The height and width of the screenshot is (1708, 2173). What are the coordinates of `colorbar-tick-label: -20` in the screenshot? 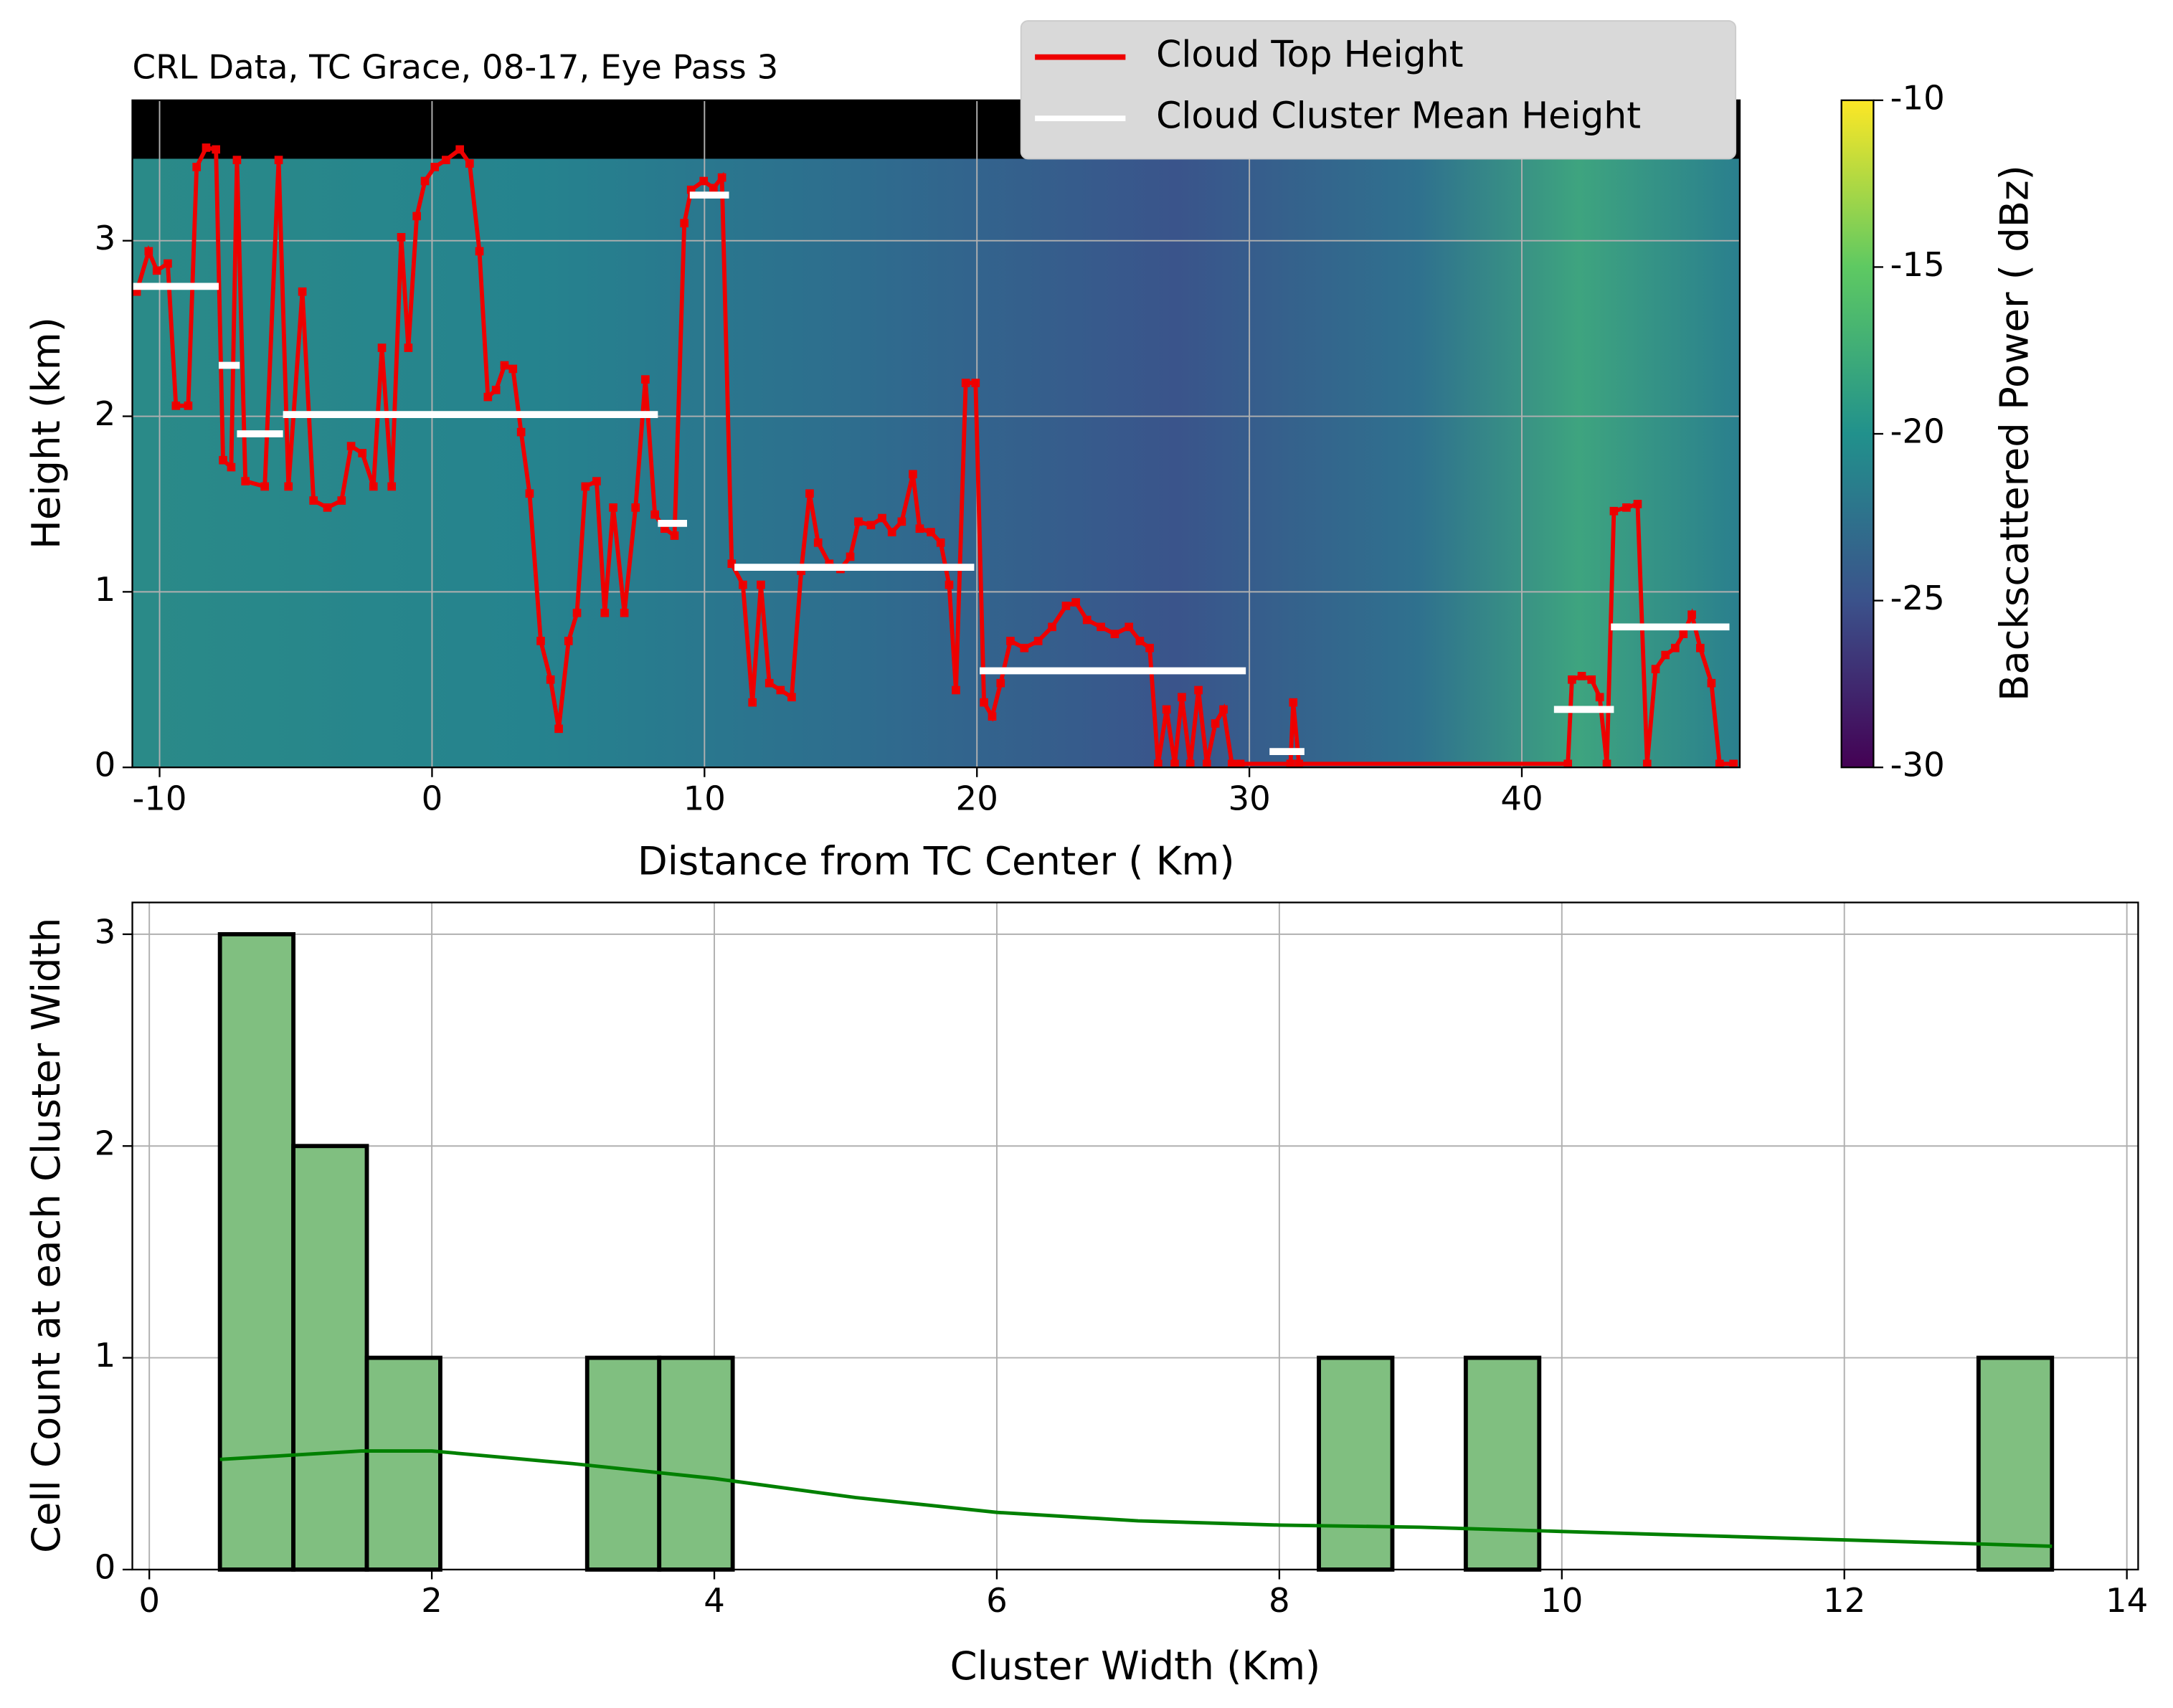 It's located at (1918, 431).